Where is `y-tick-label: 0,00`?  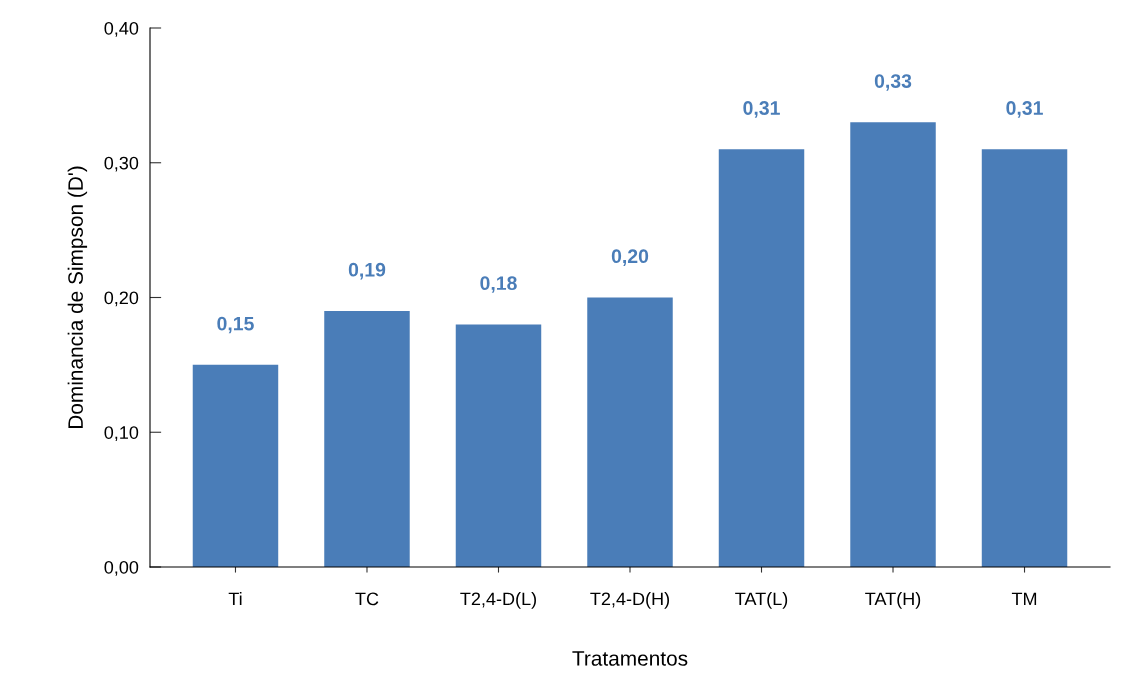 y-tick-label: 0,00 is located at coordinates (121, 568).